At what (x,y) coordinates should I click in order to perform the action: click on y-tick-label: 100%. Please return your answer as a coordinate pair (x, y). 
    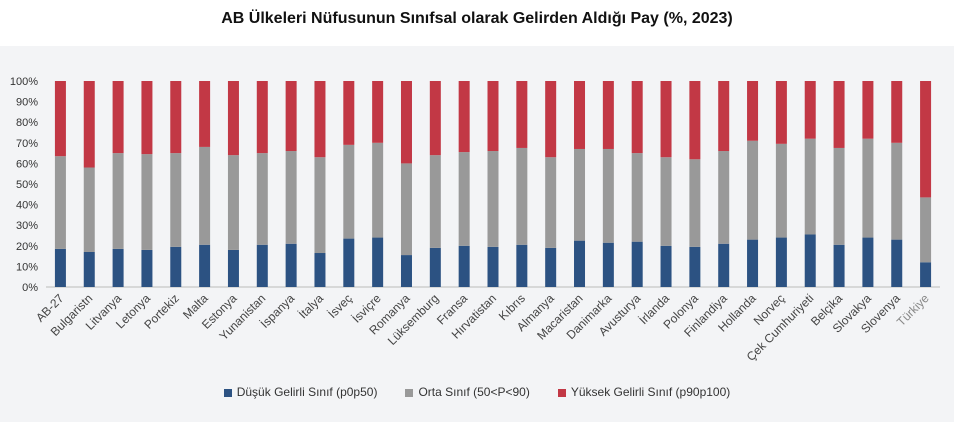
    Looking at the image, I should click on (24, 82).